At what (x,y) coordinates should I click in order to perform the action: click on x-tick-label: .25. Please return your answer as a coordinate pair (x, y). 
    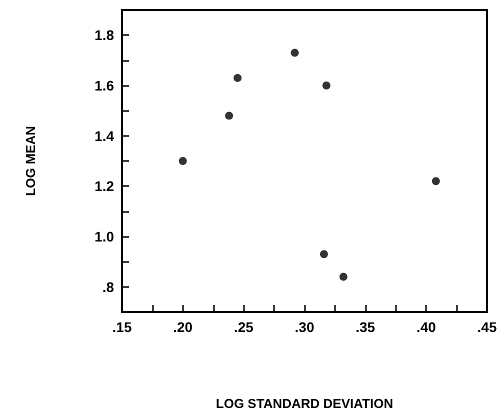
    Looking at the image, I should click on (244, 327).